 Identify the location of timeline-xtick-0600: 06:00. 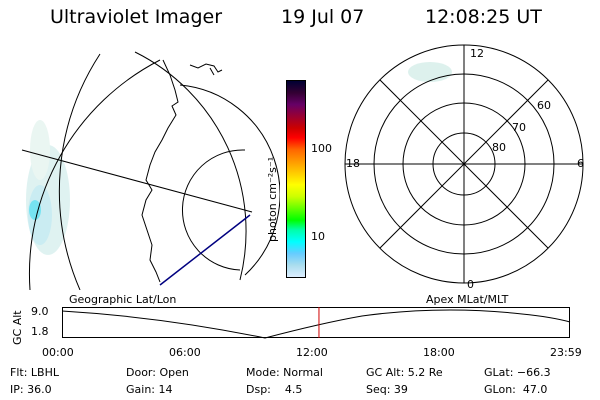
(185, 352).